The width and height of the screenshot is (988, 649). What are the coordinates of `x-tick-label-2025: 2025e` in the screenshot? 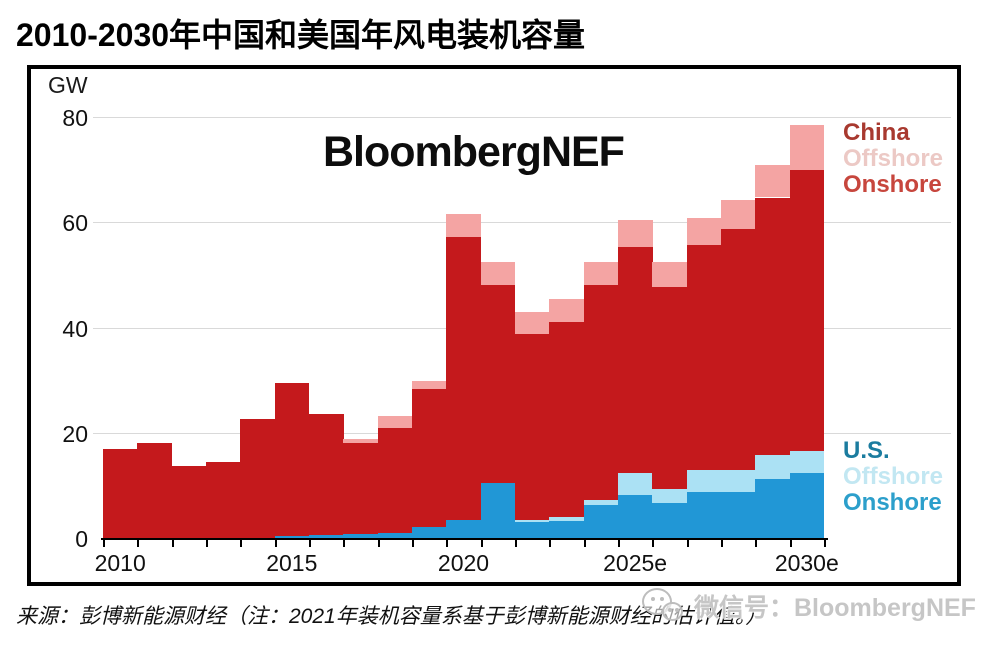 It's located at (635, 563).